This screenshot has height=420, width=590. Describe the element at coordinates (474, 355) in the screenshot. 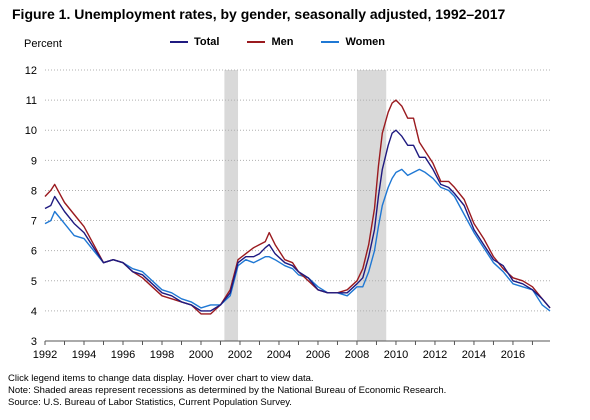

I see `x-tick-label-2014: 2014` at that location.